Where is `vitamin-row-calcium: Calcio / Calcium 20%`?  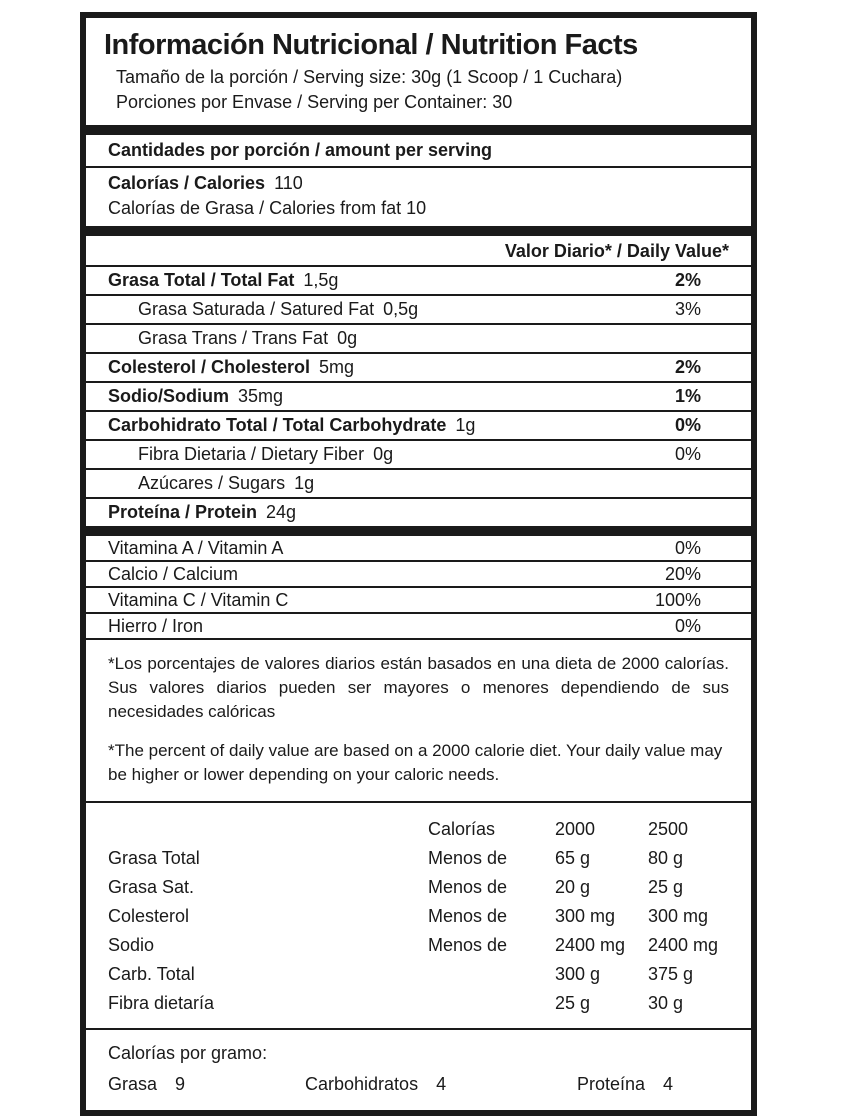 vitamin-row-calcium: Calcio / Calcium 20% is located at coordinates (418, 575).